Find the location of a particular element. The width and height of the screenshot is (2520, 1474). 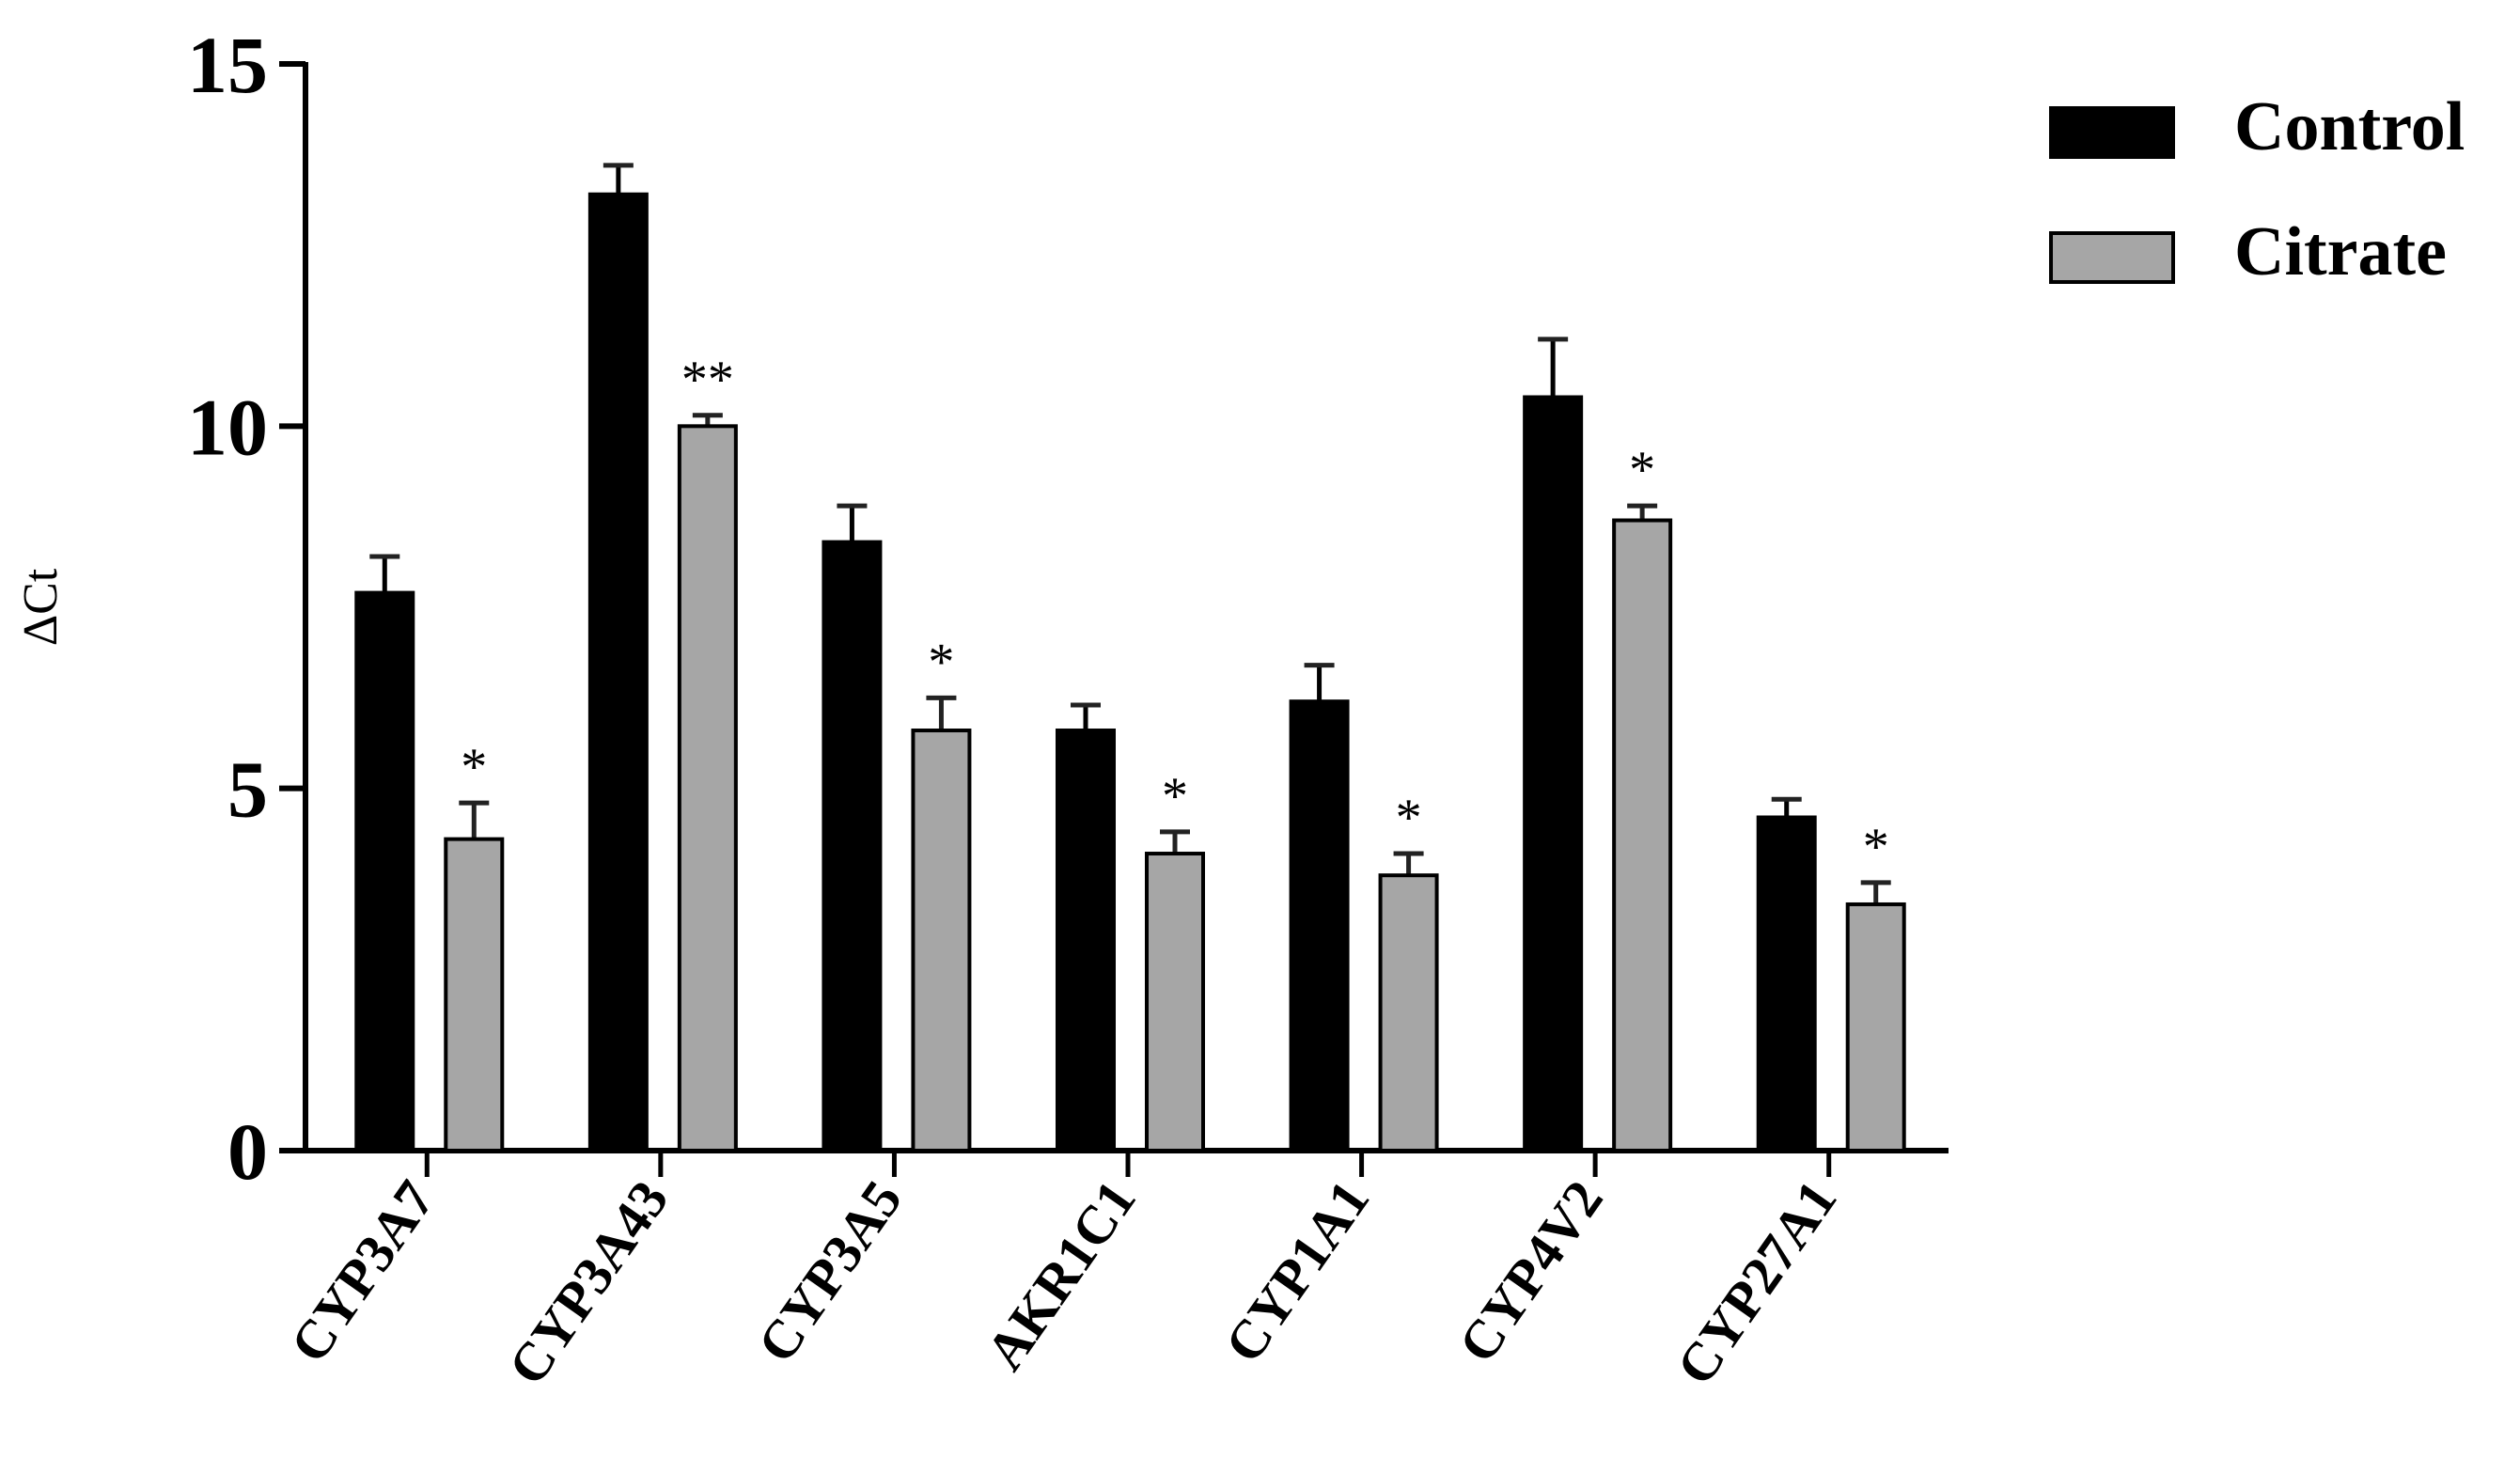

y-axis-label: ΔCt is located at coordinates (41, 607).